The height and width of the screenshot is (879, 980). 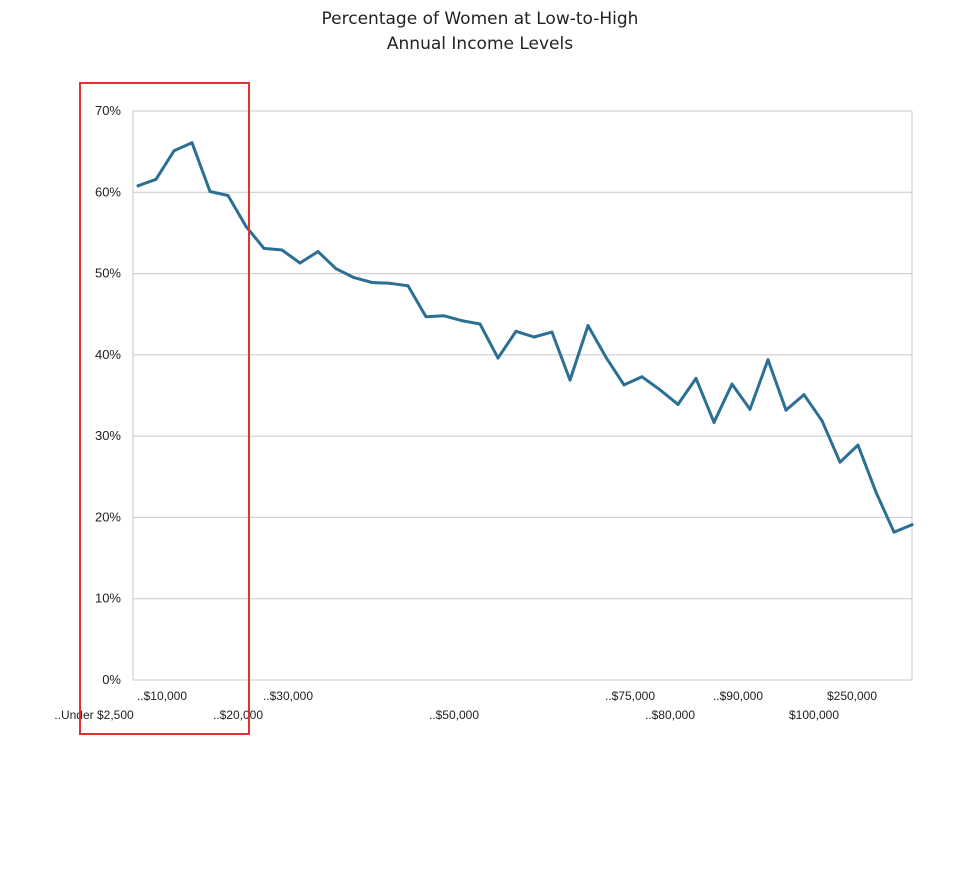 I want to click on y-tick-label: 10%, so click(x=108, y=598).